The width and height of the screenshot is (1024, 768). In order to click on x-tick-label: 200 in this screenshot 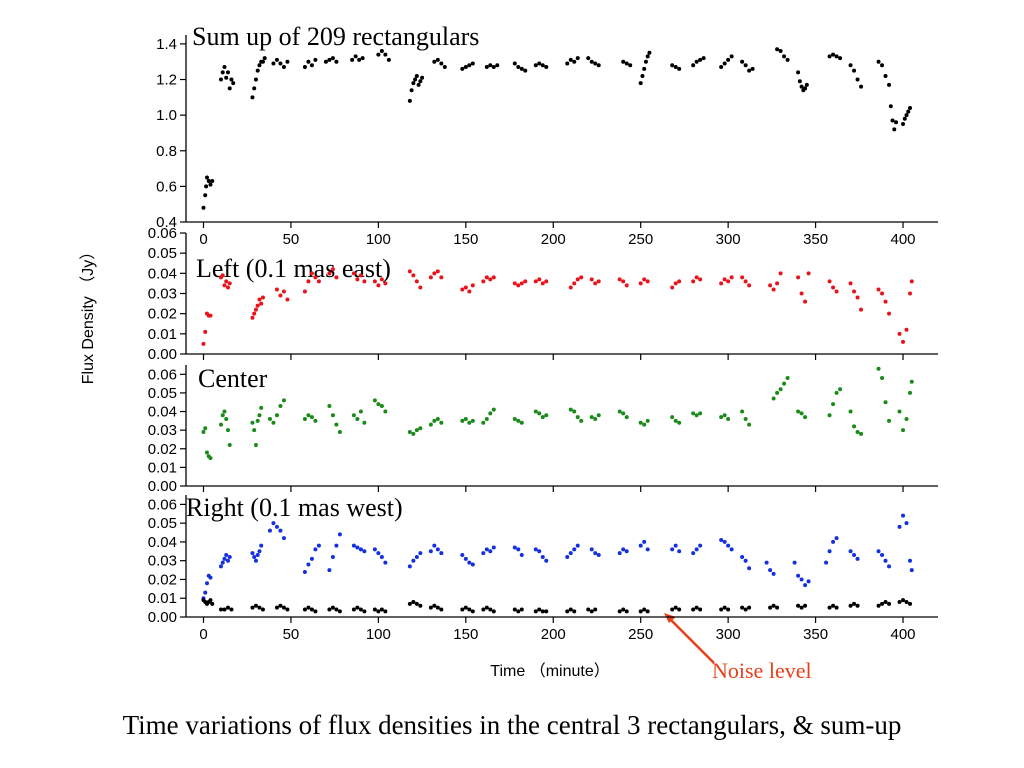, I will do `click(553, 634)`.